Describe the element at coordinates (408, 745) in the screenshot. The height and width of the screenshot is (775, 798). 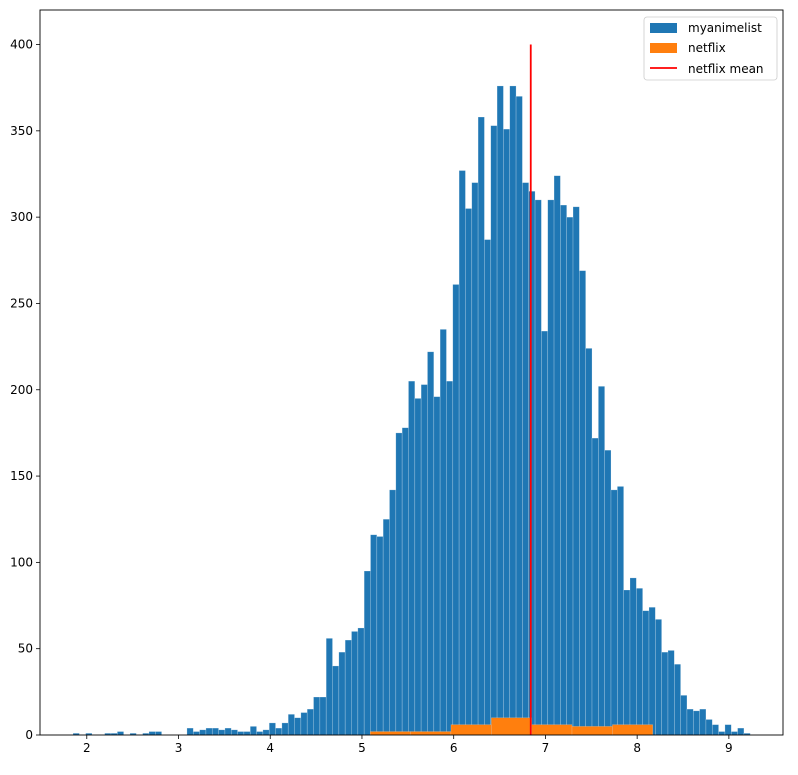
I see `x-axis: 2 3 4 5 6 7 8 9` at that location.